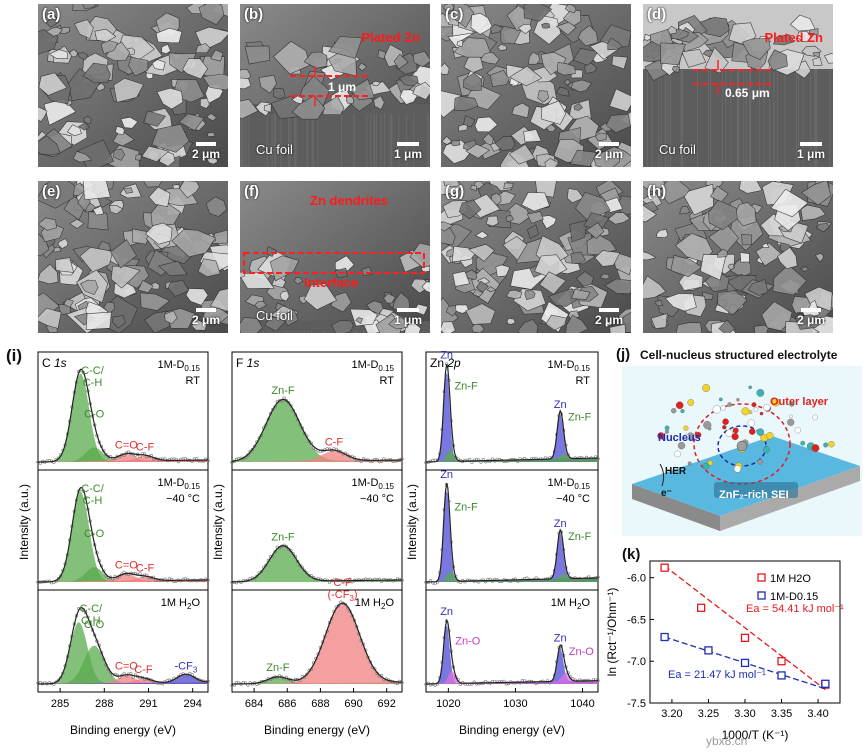  What do you see at coordinates (353, 704) in the screenshot?
I see `xps-x-tick-label: 690` at bounding box center [353, 704].